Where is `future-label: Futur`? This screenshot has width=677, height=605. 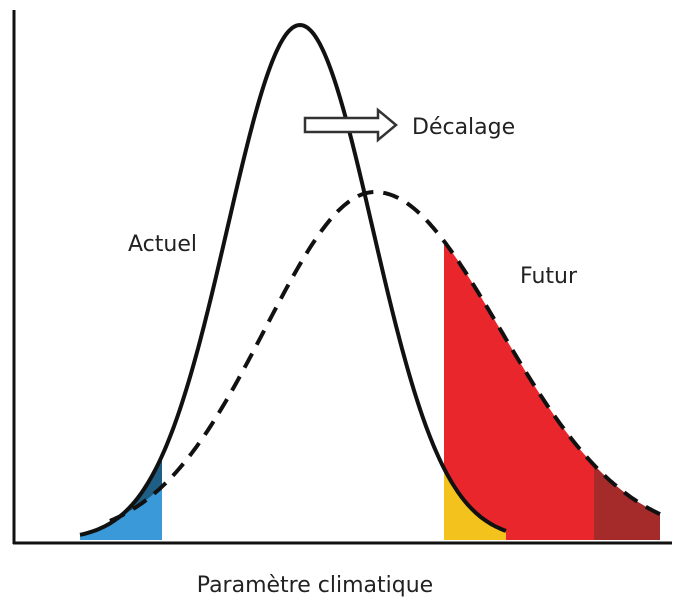
future-label: Futur is located at coordinates (549, 276).